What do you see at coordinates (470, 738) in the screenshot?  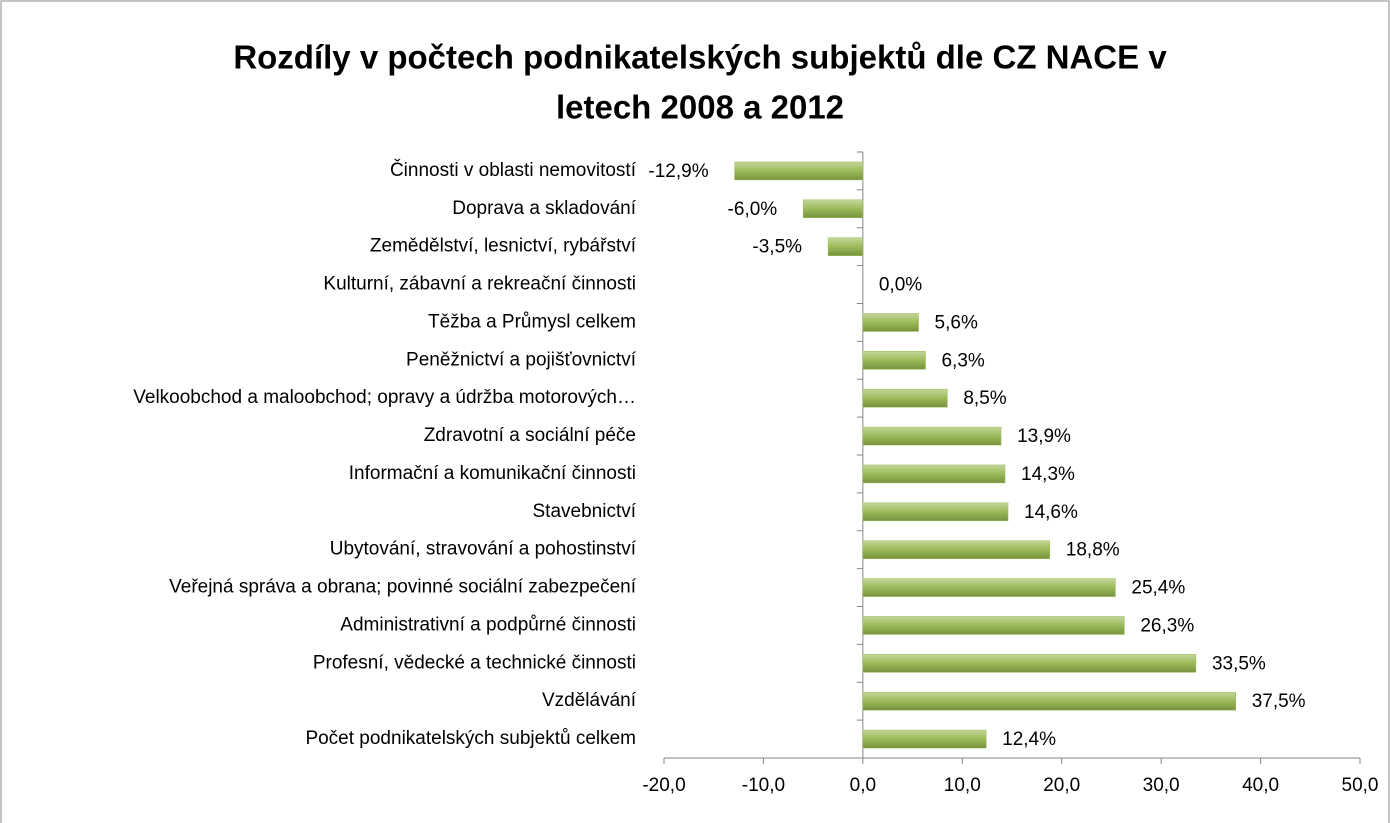 I see `y-tick-label: Počet podnikatelských subjektů celkem` at bounding box center [470, 738].